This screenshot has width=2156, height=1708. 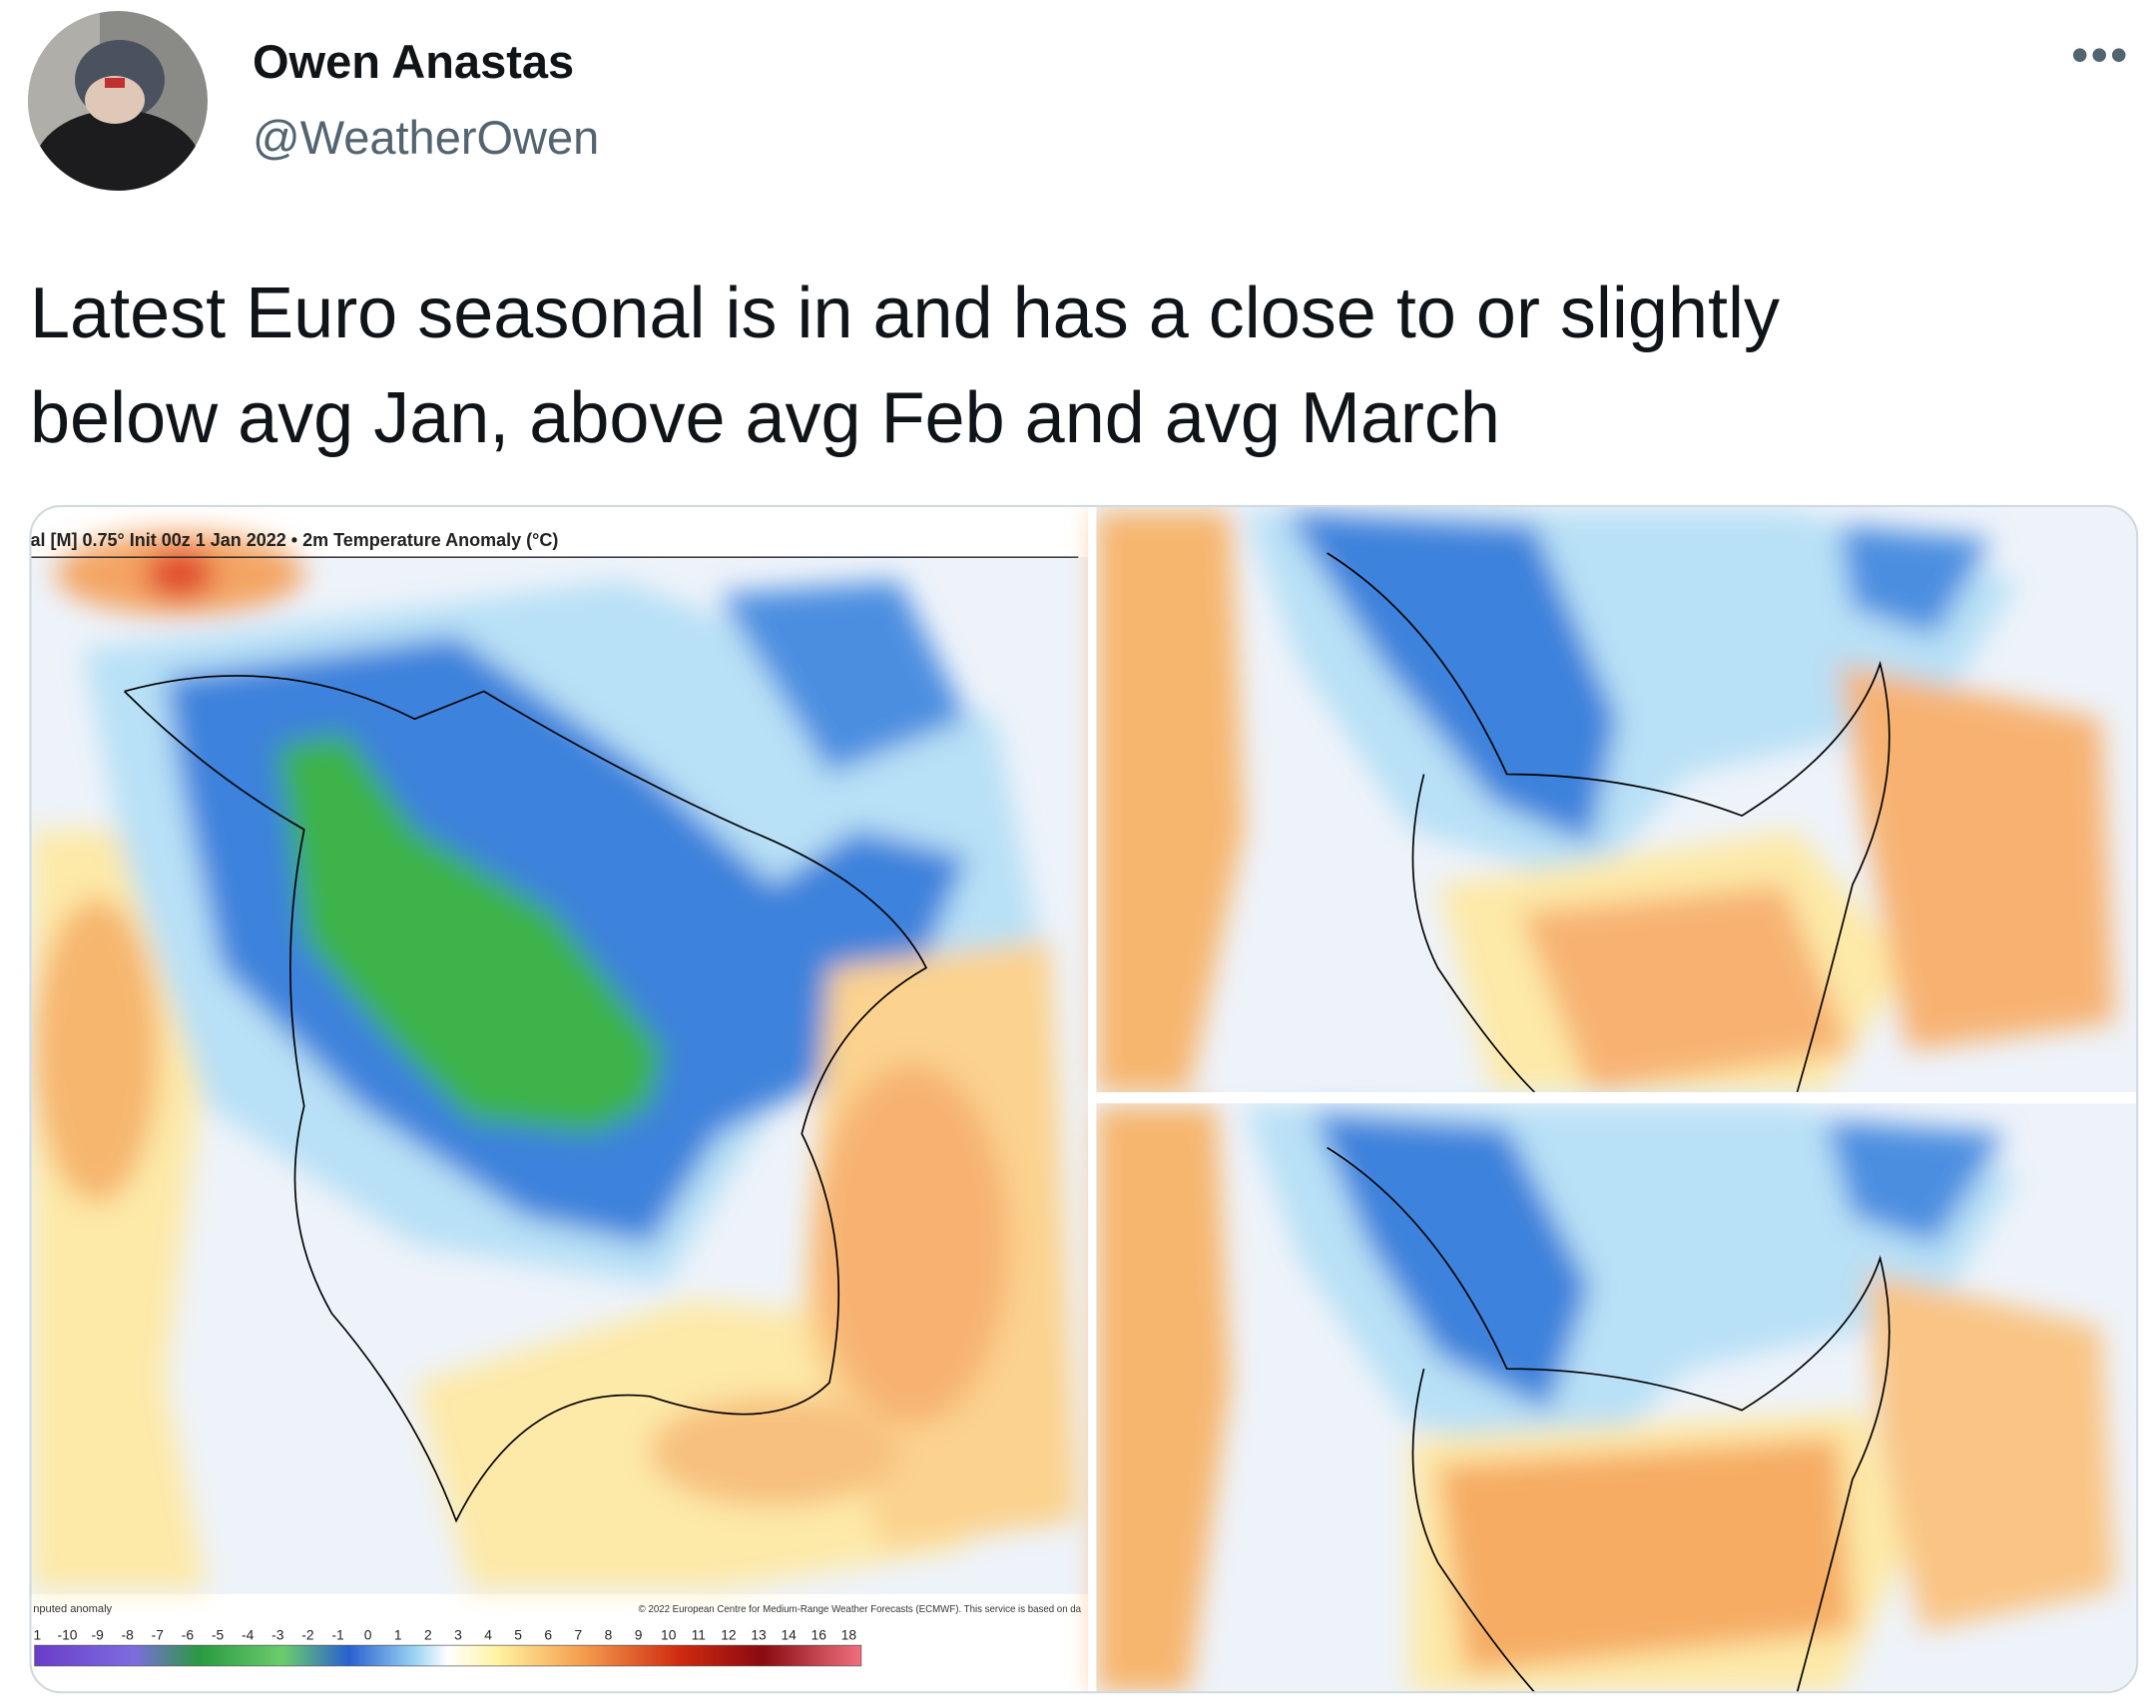 I want to click on colorbar-label: 6, so click(x=548, y=1635).